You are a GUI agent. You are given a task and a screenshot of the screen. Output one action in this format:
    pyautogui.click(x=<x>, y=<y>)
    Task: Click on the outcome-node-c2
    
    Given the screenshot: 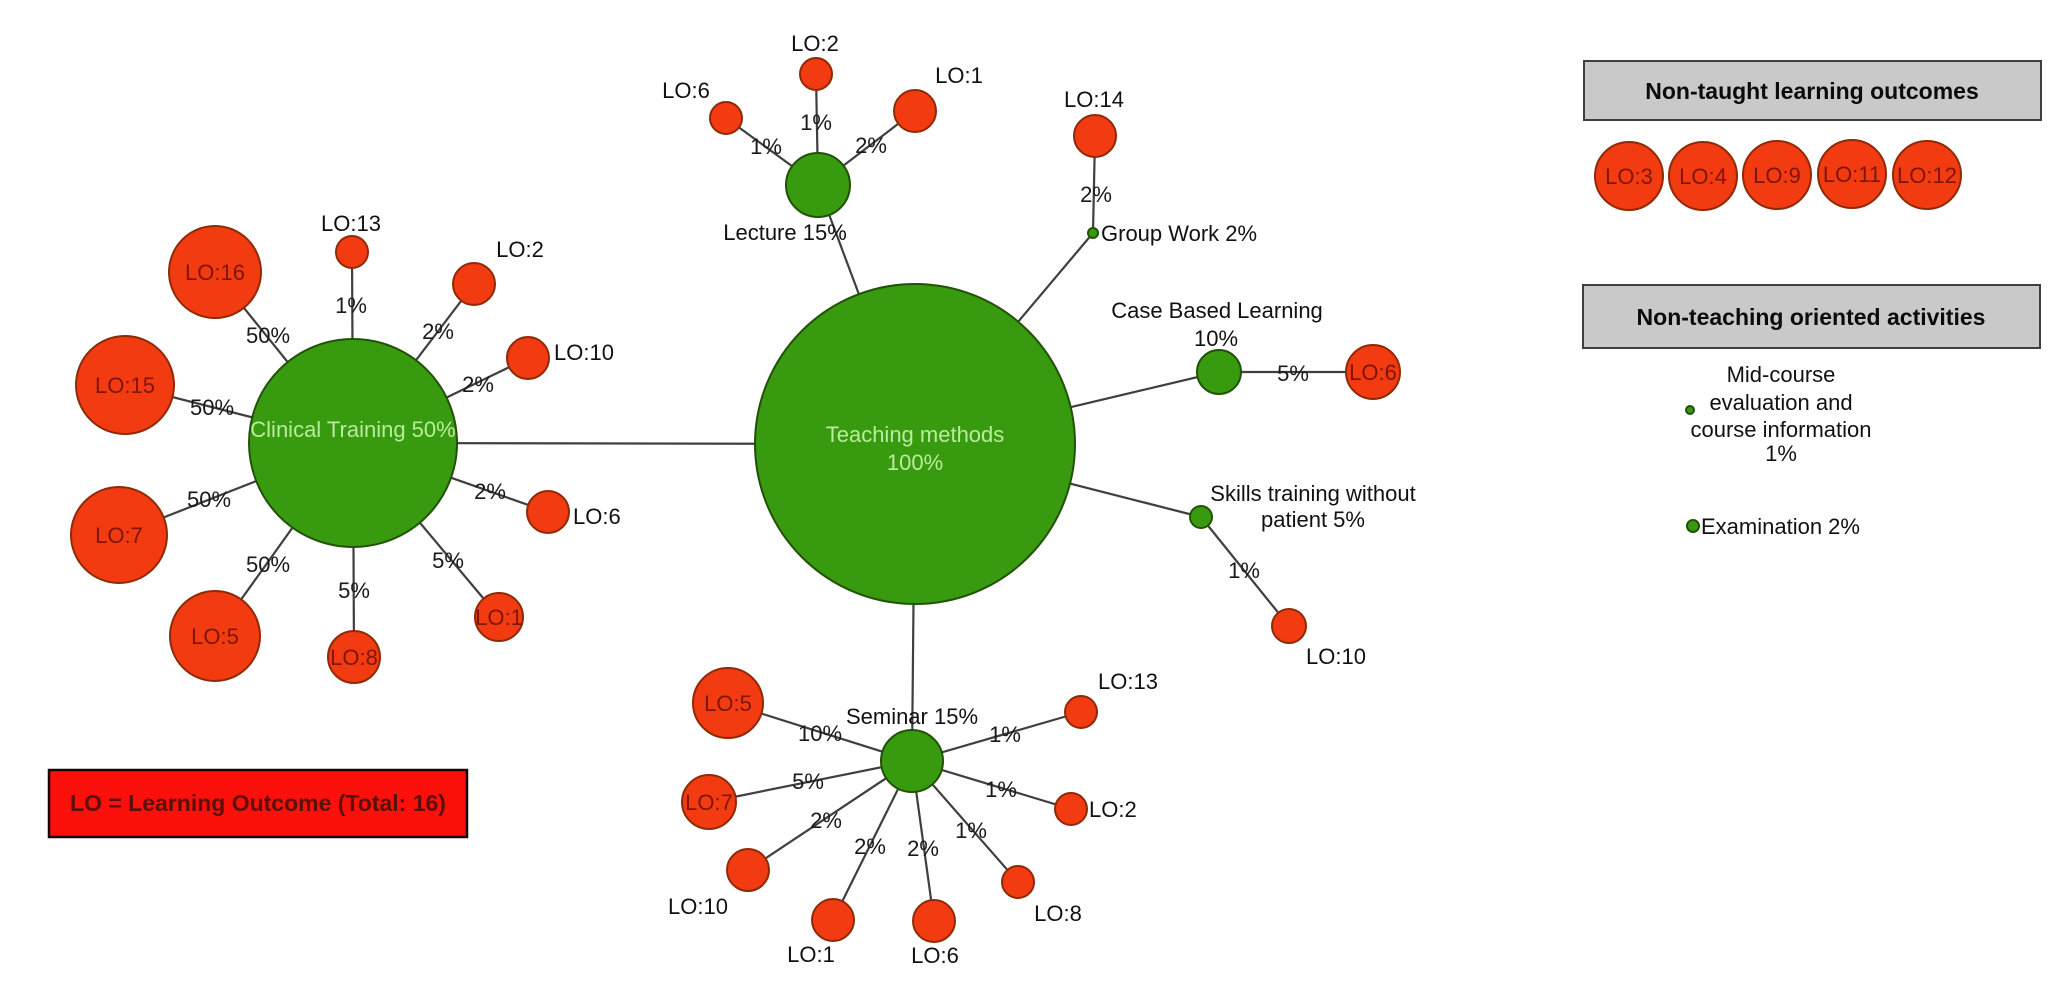 What is the action you would take?
    pyautogui.click(x=474, y=284)
    